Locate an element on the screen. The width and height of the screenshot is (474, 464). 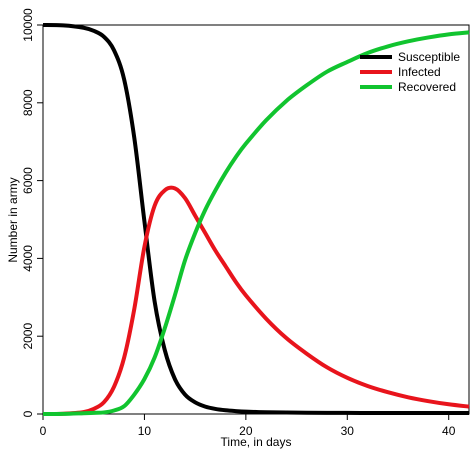
x-tick-label: 0 is located at coordinates (43, 431).